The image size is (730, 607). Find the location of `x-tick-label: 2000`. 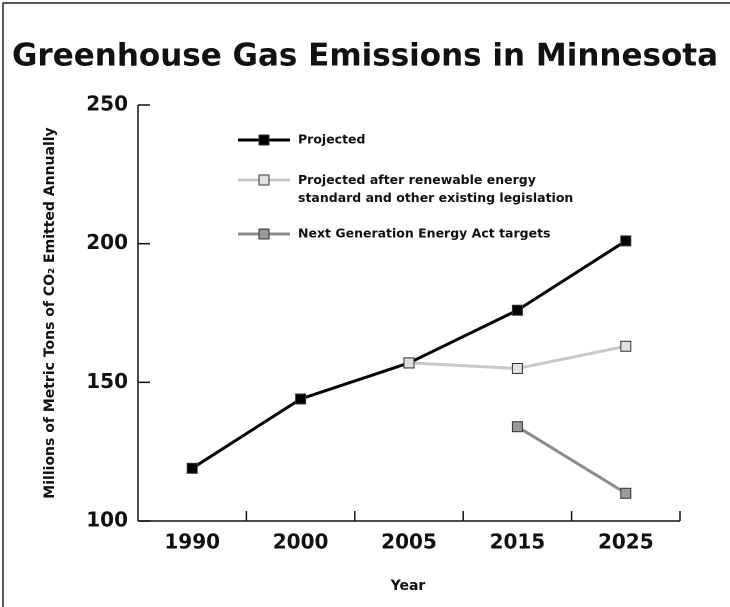

x-tick-label: 2000 is located at coordinates (301, 542).